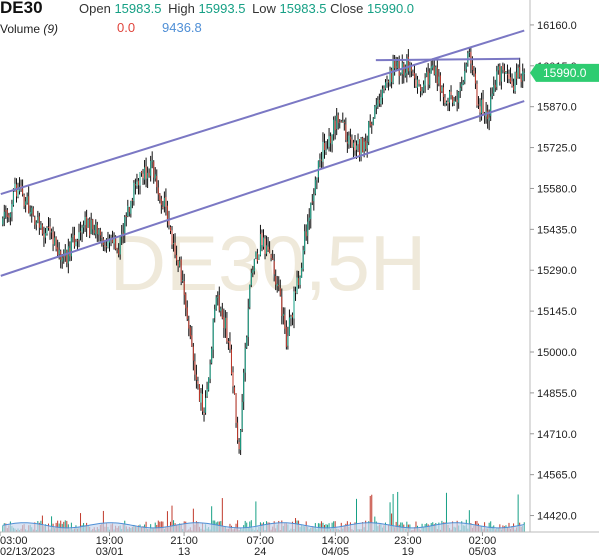  What do you see at coordinates (184, 541) in the screenshot?
I see `x-tick-time: 21:00` at bounding box center [184, 541].